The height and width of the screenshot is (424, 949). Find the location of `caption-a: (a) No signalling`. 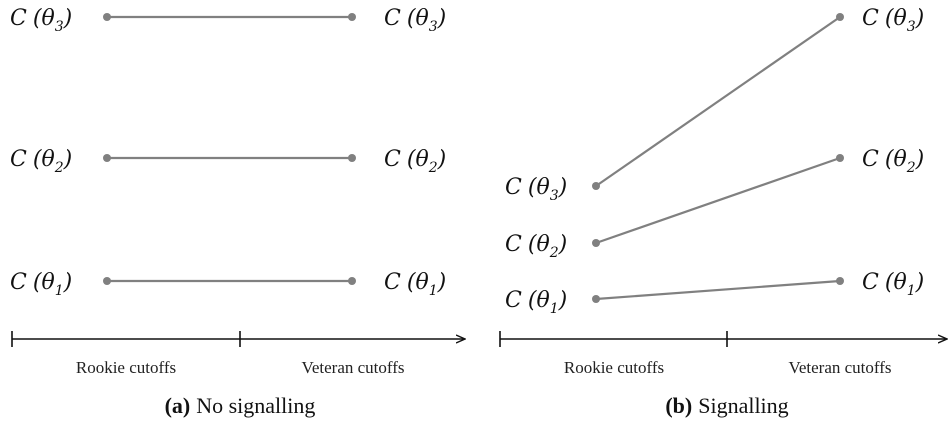

caption-a: (a) No signalling is located at coordinates (240, 405).